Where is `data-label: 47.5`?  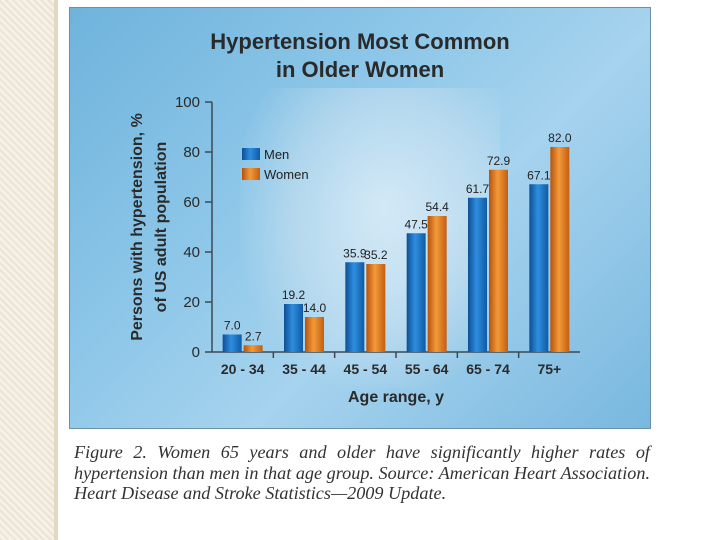 data-label: 47.5 is located at coordinates (416, 224).